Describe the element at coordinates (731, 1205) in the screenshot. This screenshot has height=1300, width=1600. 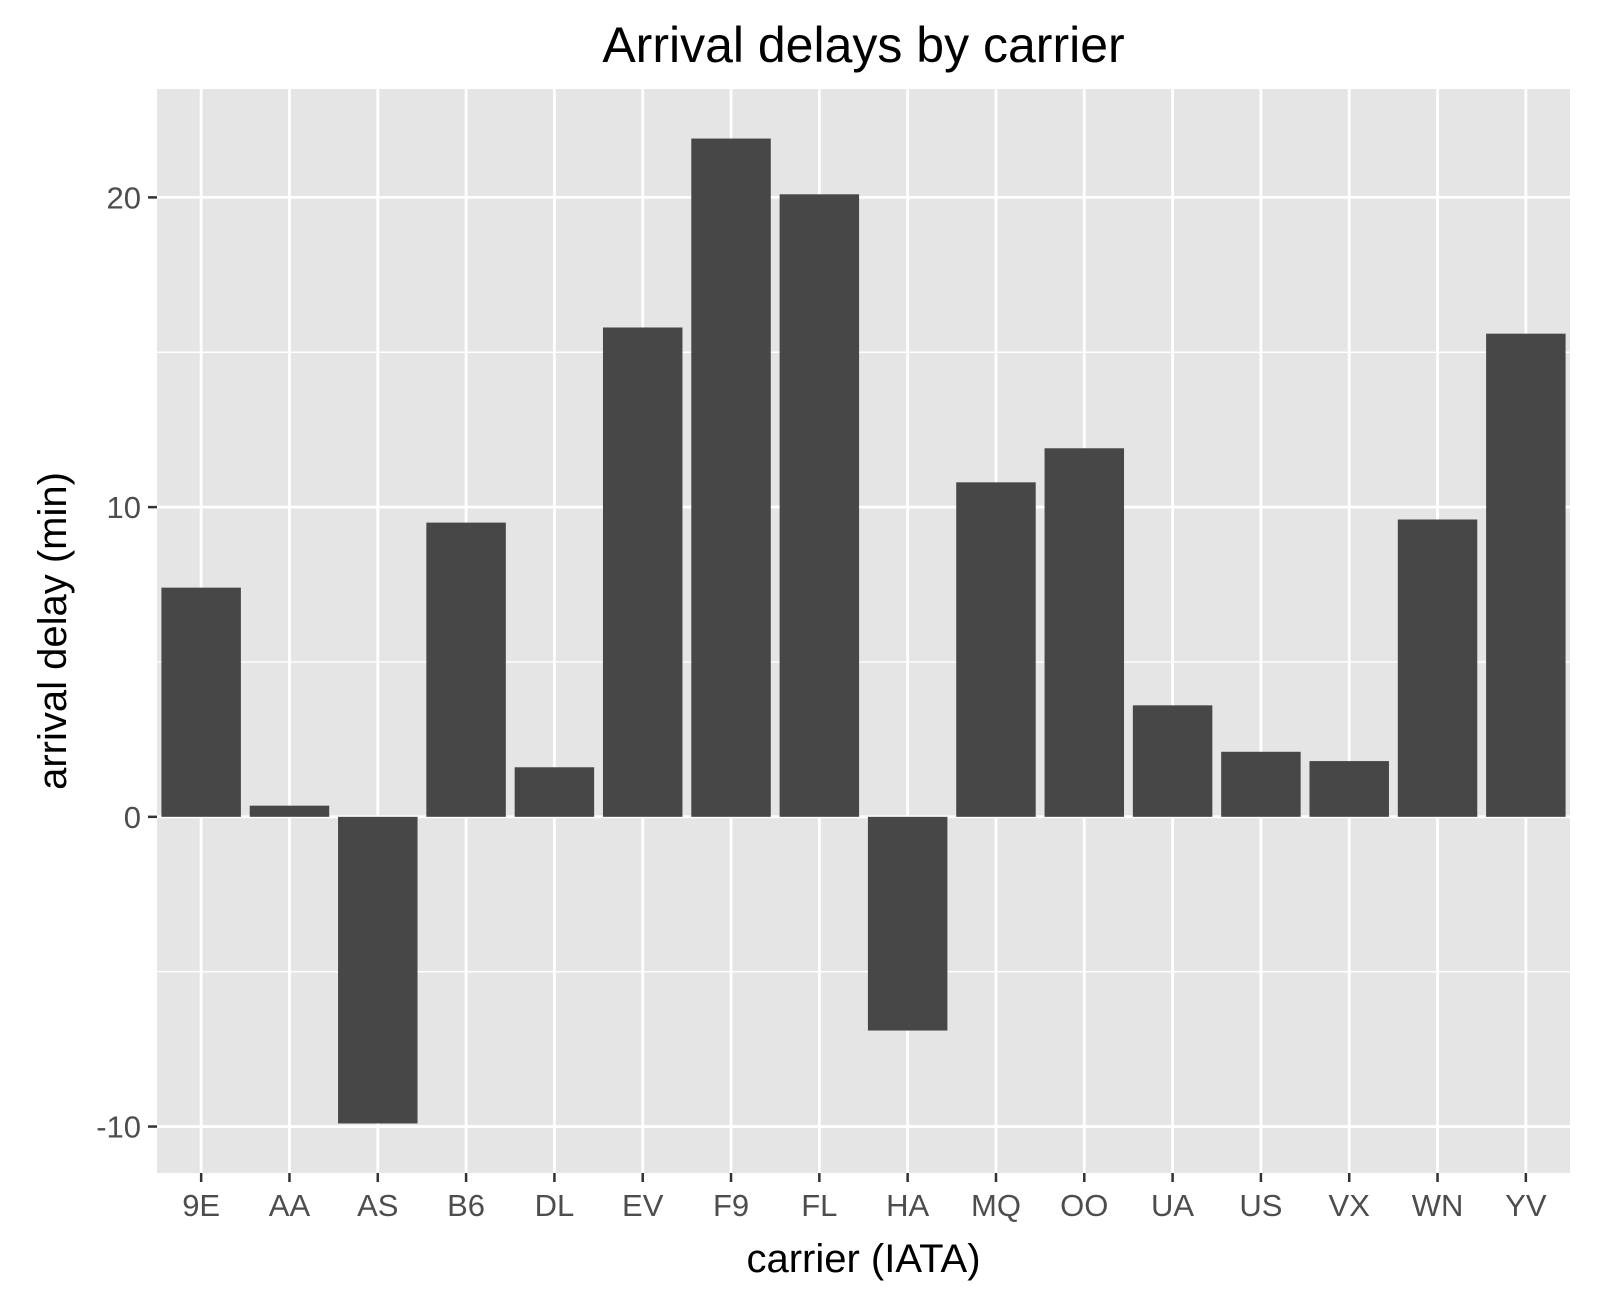
I see `x-tick-label: F9` at that location.